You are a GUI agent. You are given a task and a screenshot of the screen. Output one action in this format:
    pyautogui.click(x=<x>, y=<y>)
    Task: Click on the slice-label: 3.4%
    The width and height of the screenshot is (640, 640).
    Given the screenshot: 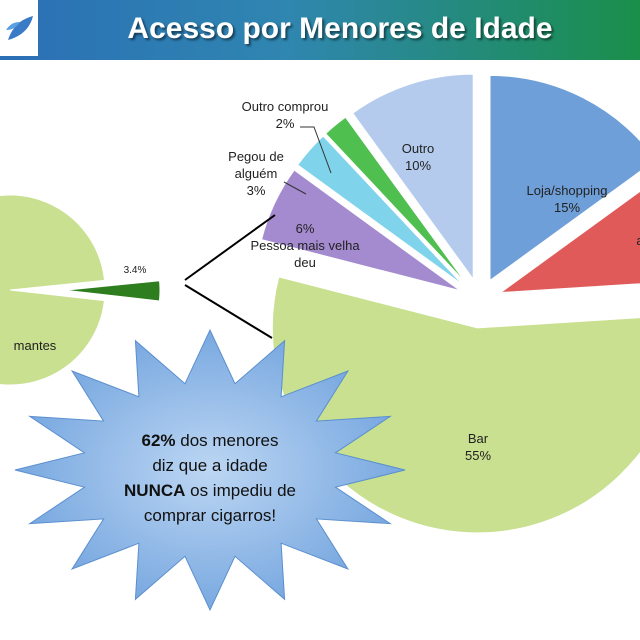 What is the action you would take?
    pyautogui.click(x=135, y=270)
    